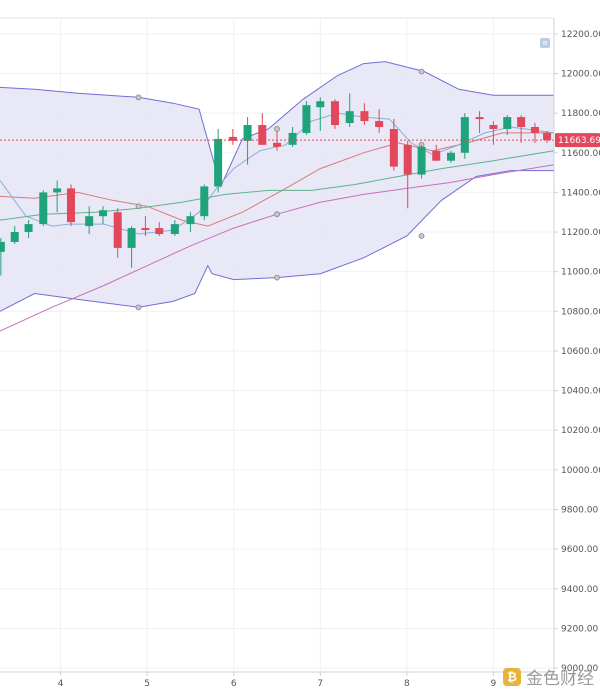 The height and width of the screenshot is (693, 600). I want to click on y-tick-label: 9200.00, so click(579, 629).